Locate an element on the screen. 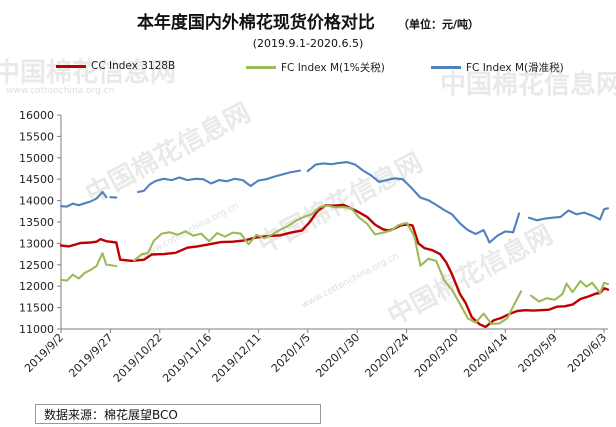  y-tick-label: 11000 is located at coordinates (36, 329).